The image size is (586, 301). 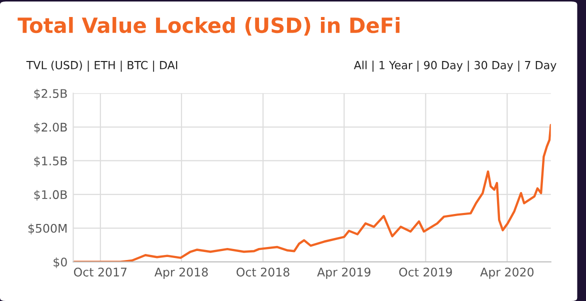 I want to click on x-tick-label: Apr 2018, so click(x=181, y=273).